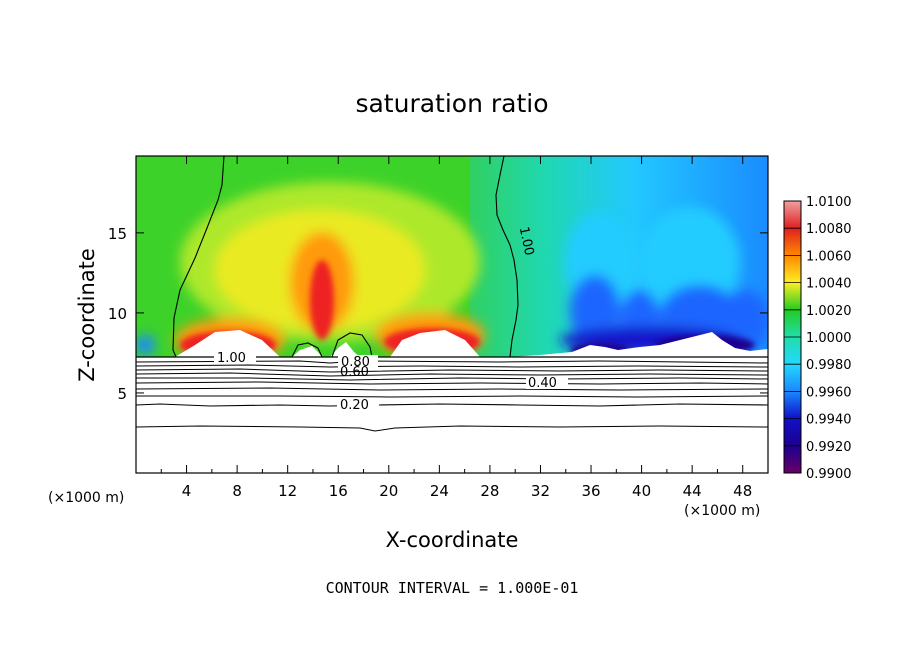 This screenshot has width=904, height=654. I want to click on colorbar-label: 0.9920, so click(829, 447).